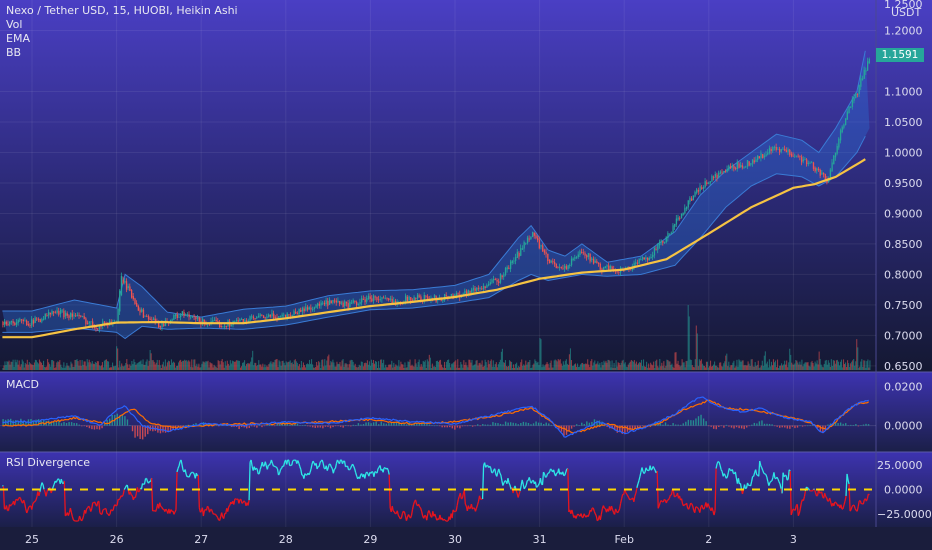  What do you see at coordinates (14, 52) in the screenshot?
I see `indicator-label-bb: BB` at bounding box center [14, 52].